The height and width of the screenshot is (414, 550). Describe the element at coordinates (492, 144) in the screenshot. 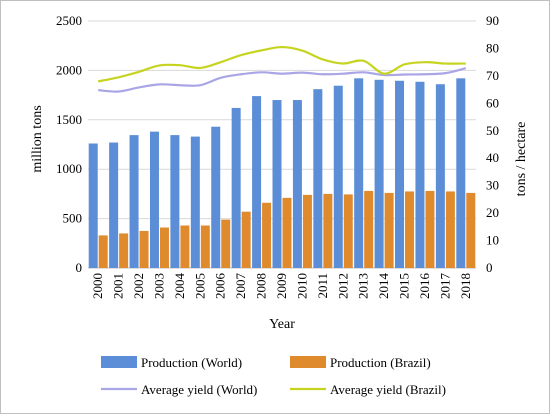

I see `right-axis: 0 10 20 30 40 50 60 70 80 90` at that location.